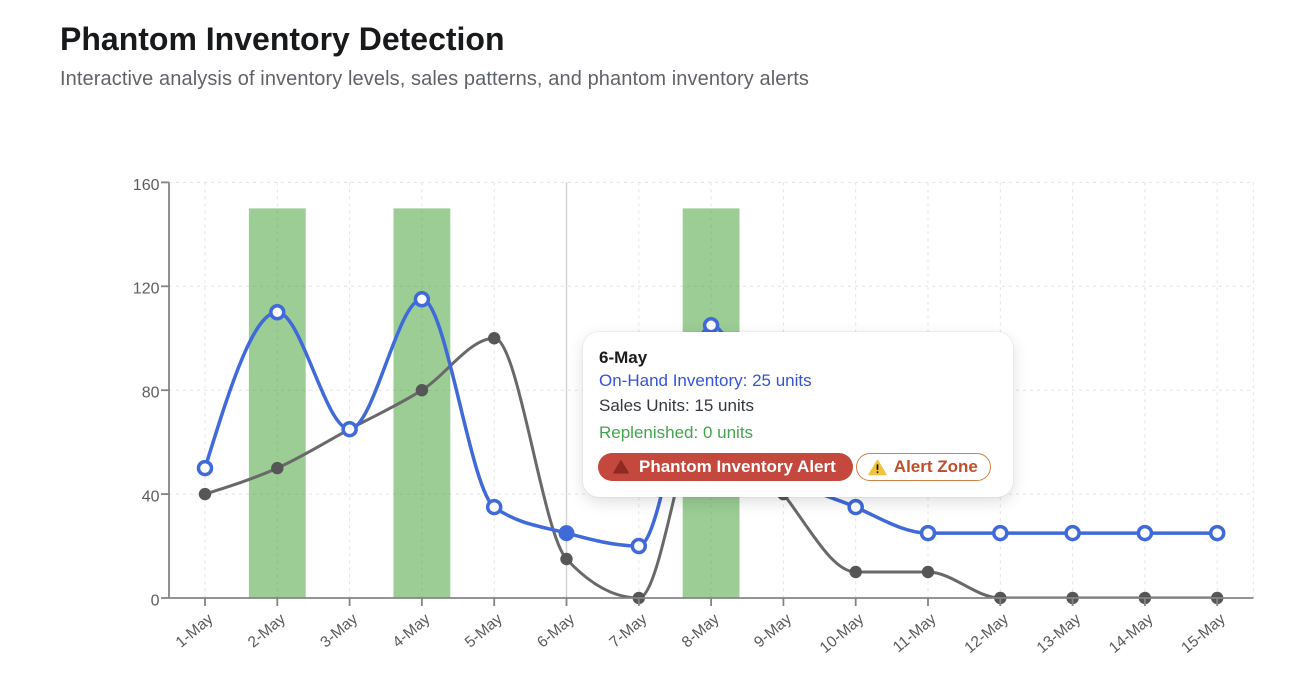  Describe the element at coordinates (628, 630) in the screenshot. I see `svg-text: 7-May` at that location.